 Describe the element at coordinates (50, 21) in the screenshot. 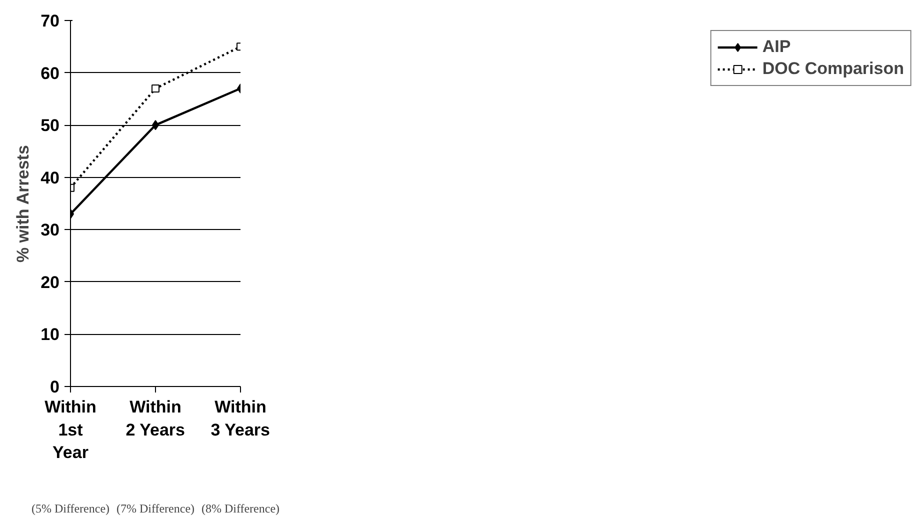

I see `y-tick-label: 70` at that location.